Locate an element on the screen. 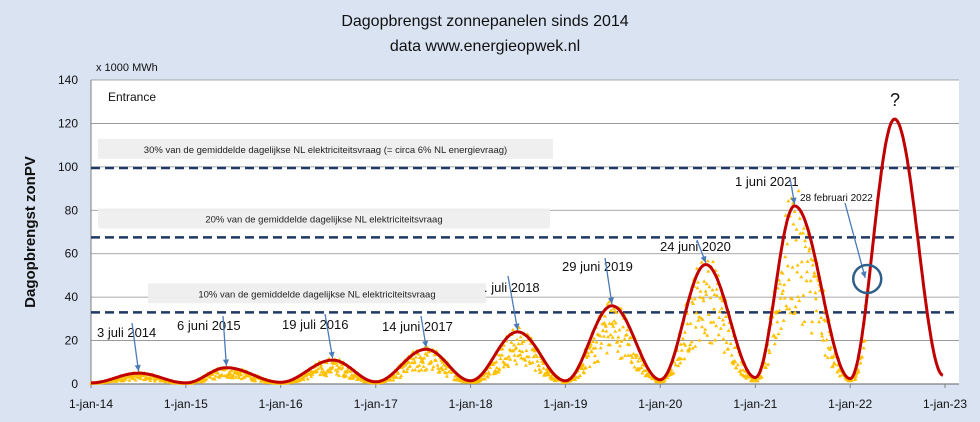  y-tick-label: 40 is located at coordinates (72, 297).